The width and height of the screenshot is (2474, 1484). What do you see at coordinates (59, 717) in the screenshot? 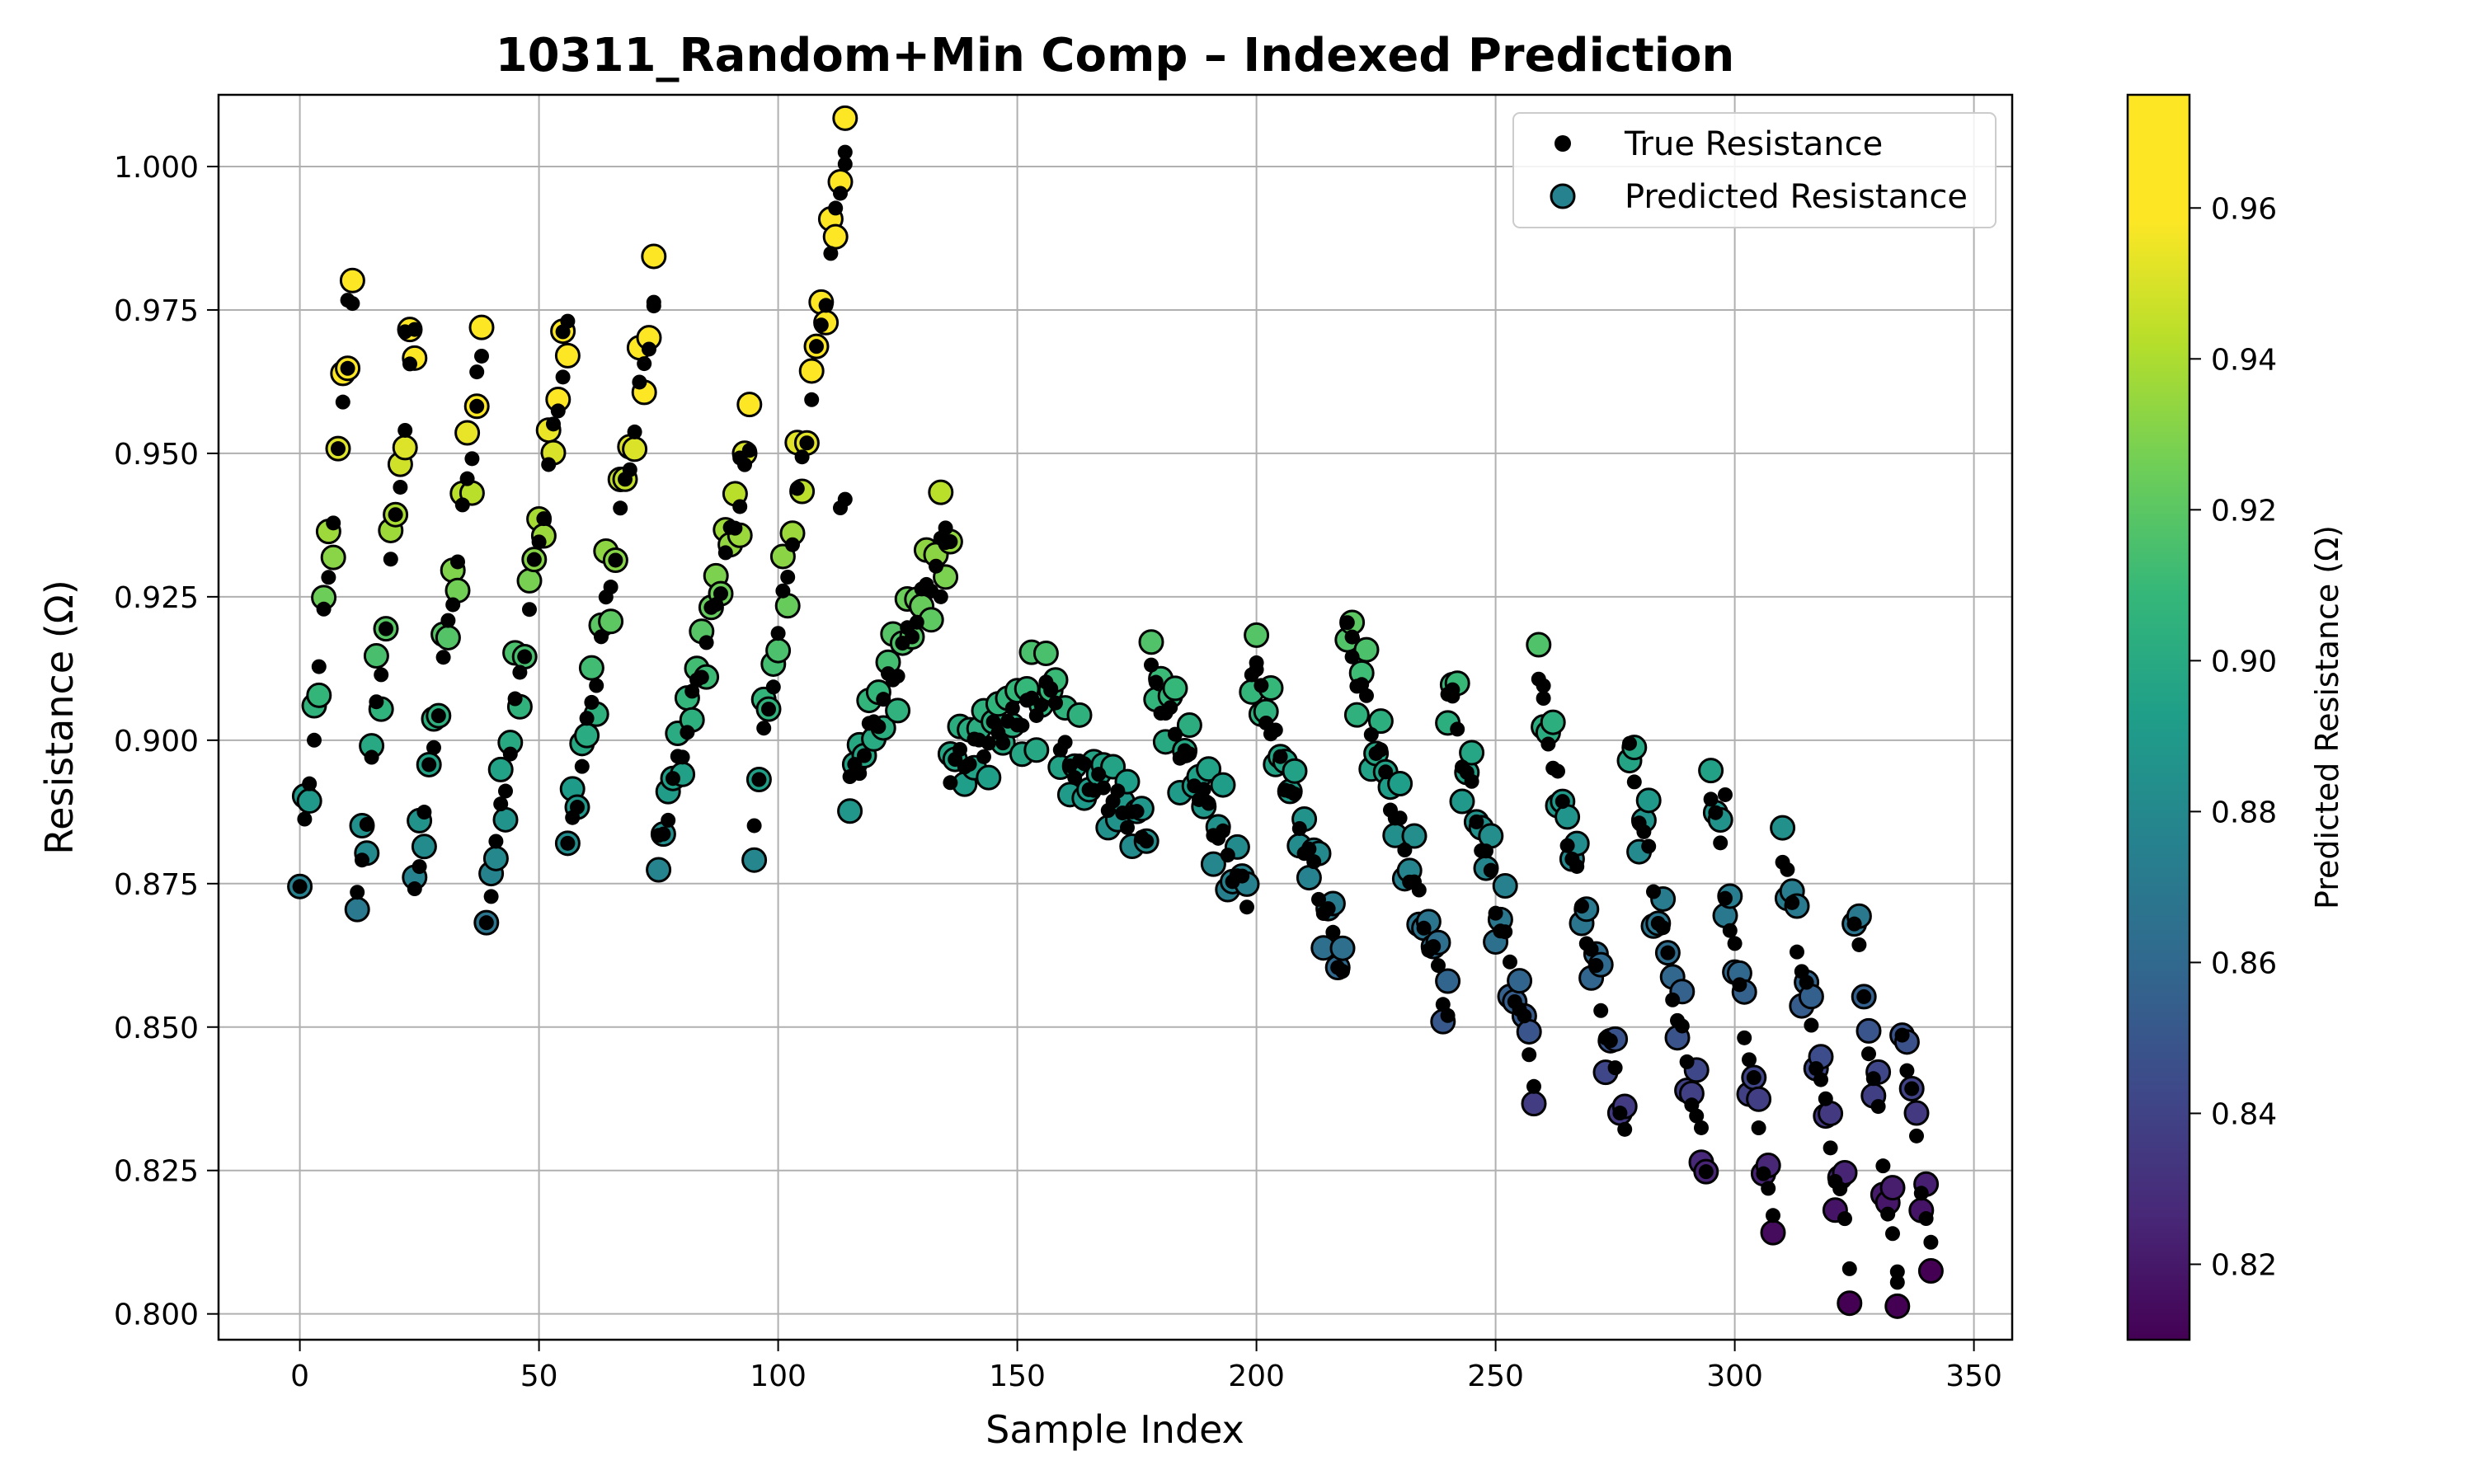
I see `y-axis-label: Resistance (Ω)` at bounding box center [59, 717].